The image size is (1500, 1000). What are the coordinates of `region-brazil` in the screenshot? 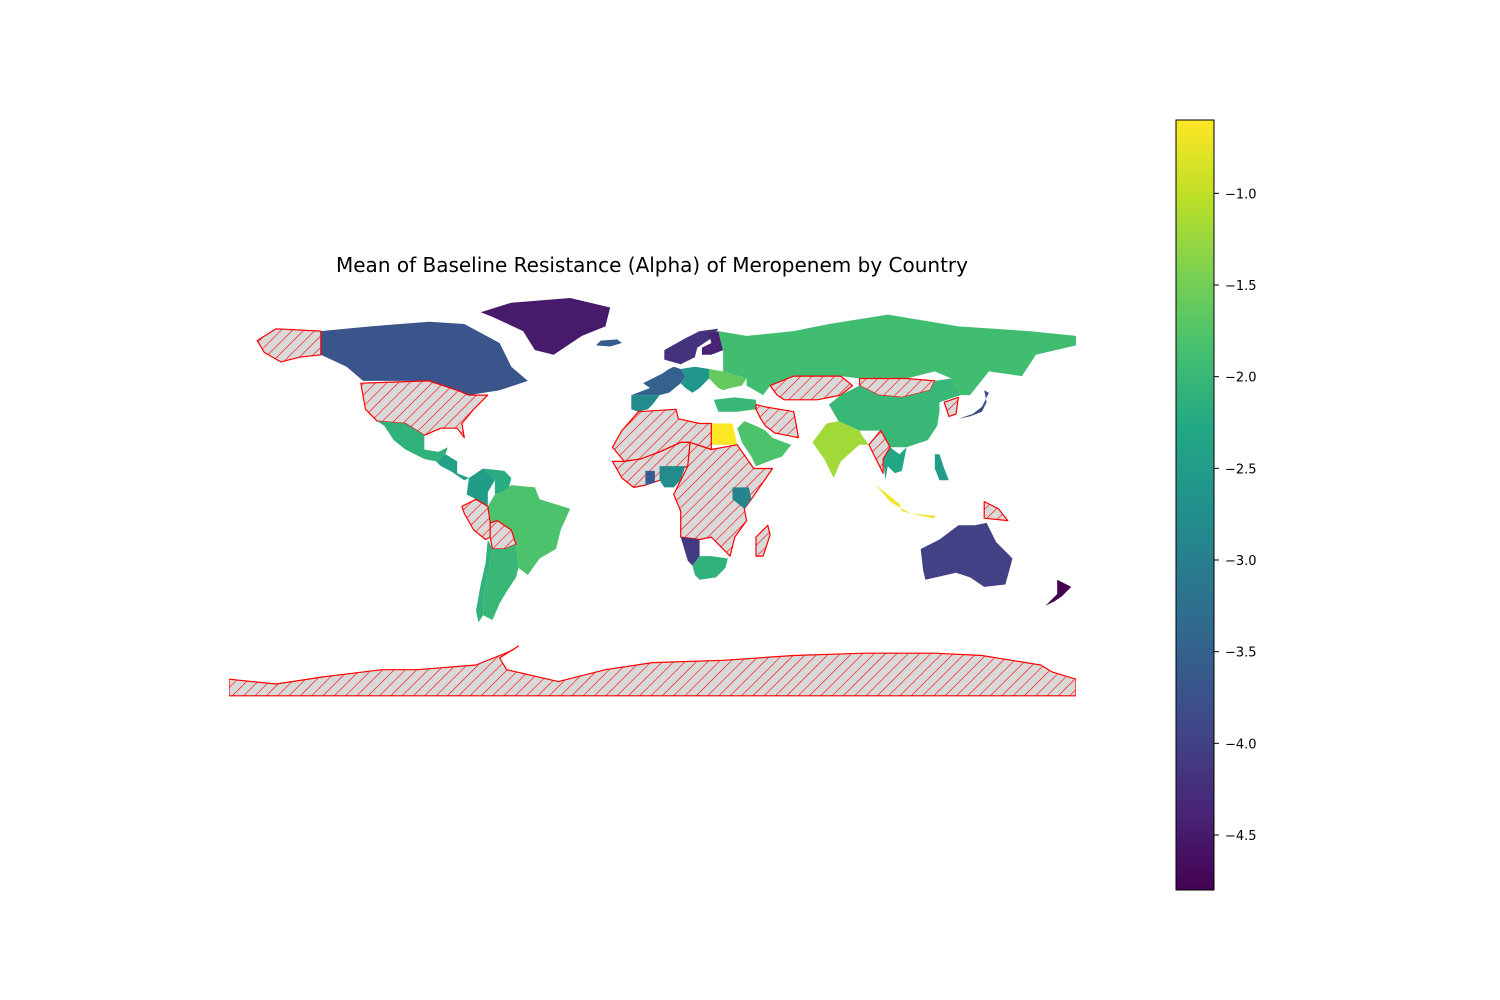 It's located at (529, 530).